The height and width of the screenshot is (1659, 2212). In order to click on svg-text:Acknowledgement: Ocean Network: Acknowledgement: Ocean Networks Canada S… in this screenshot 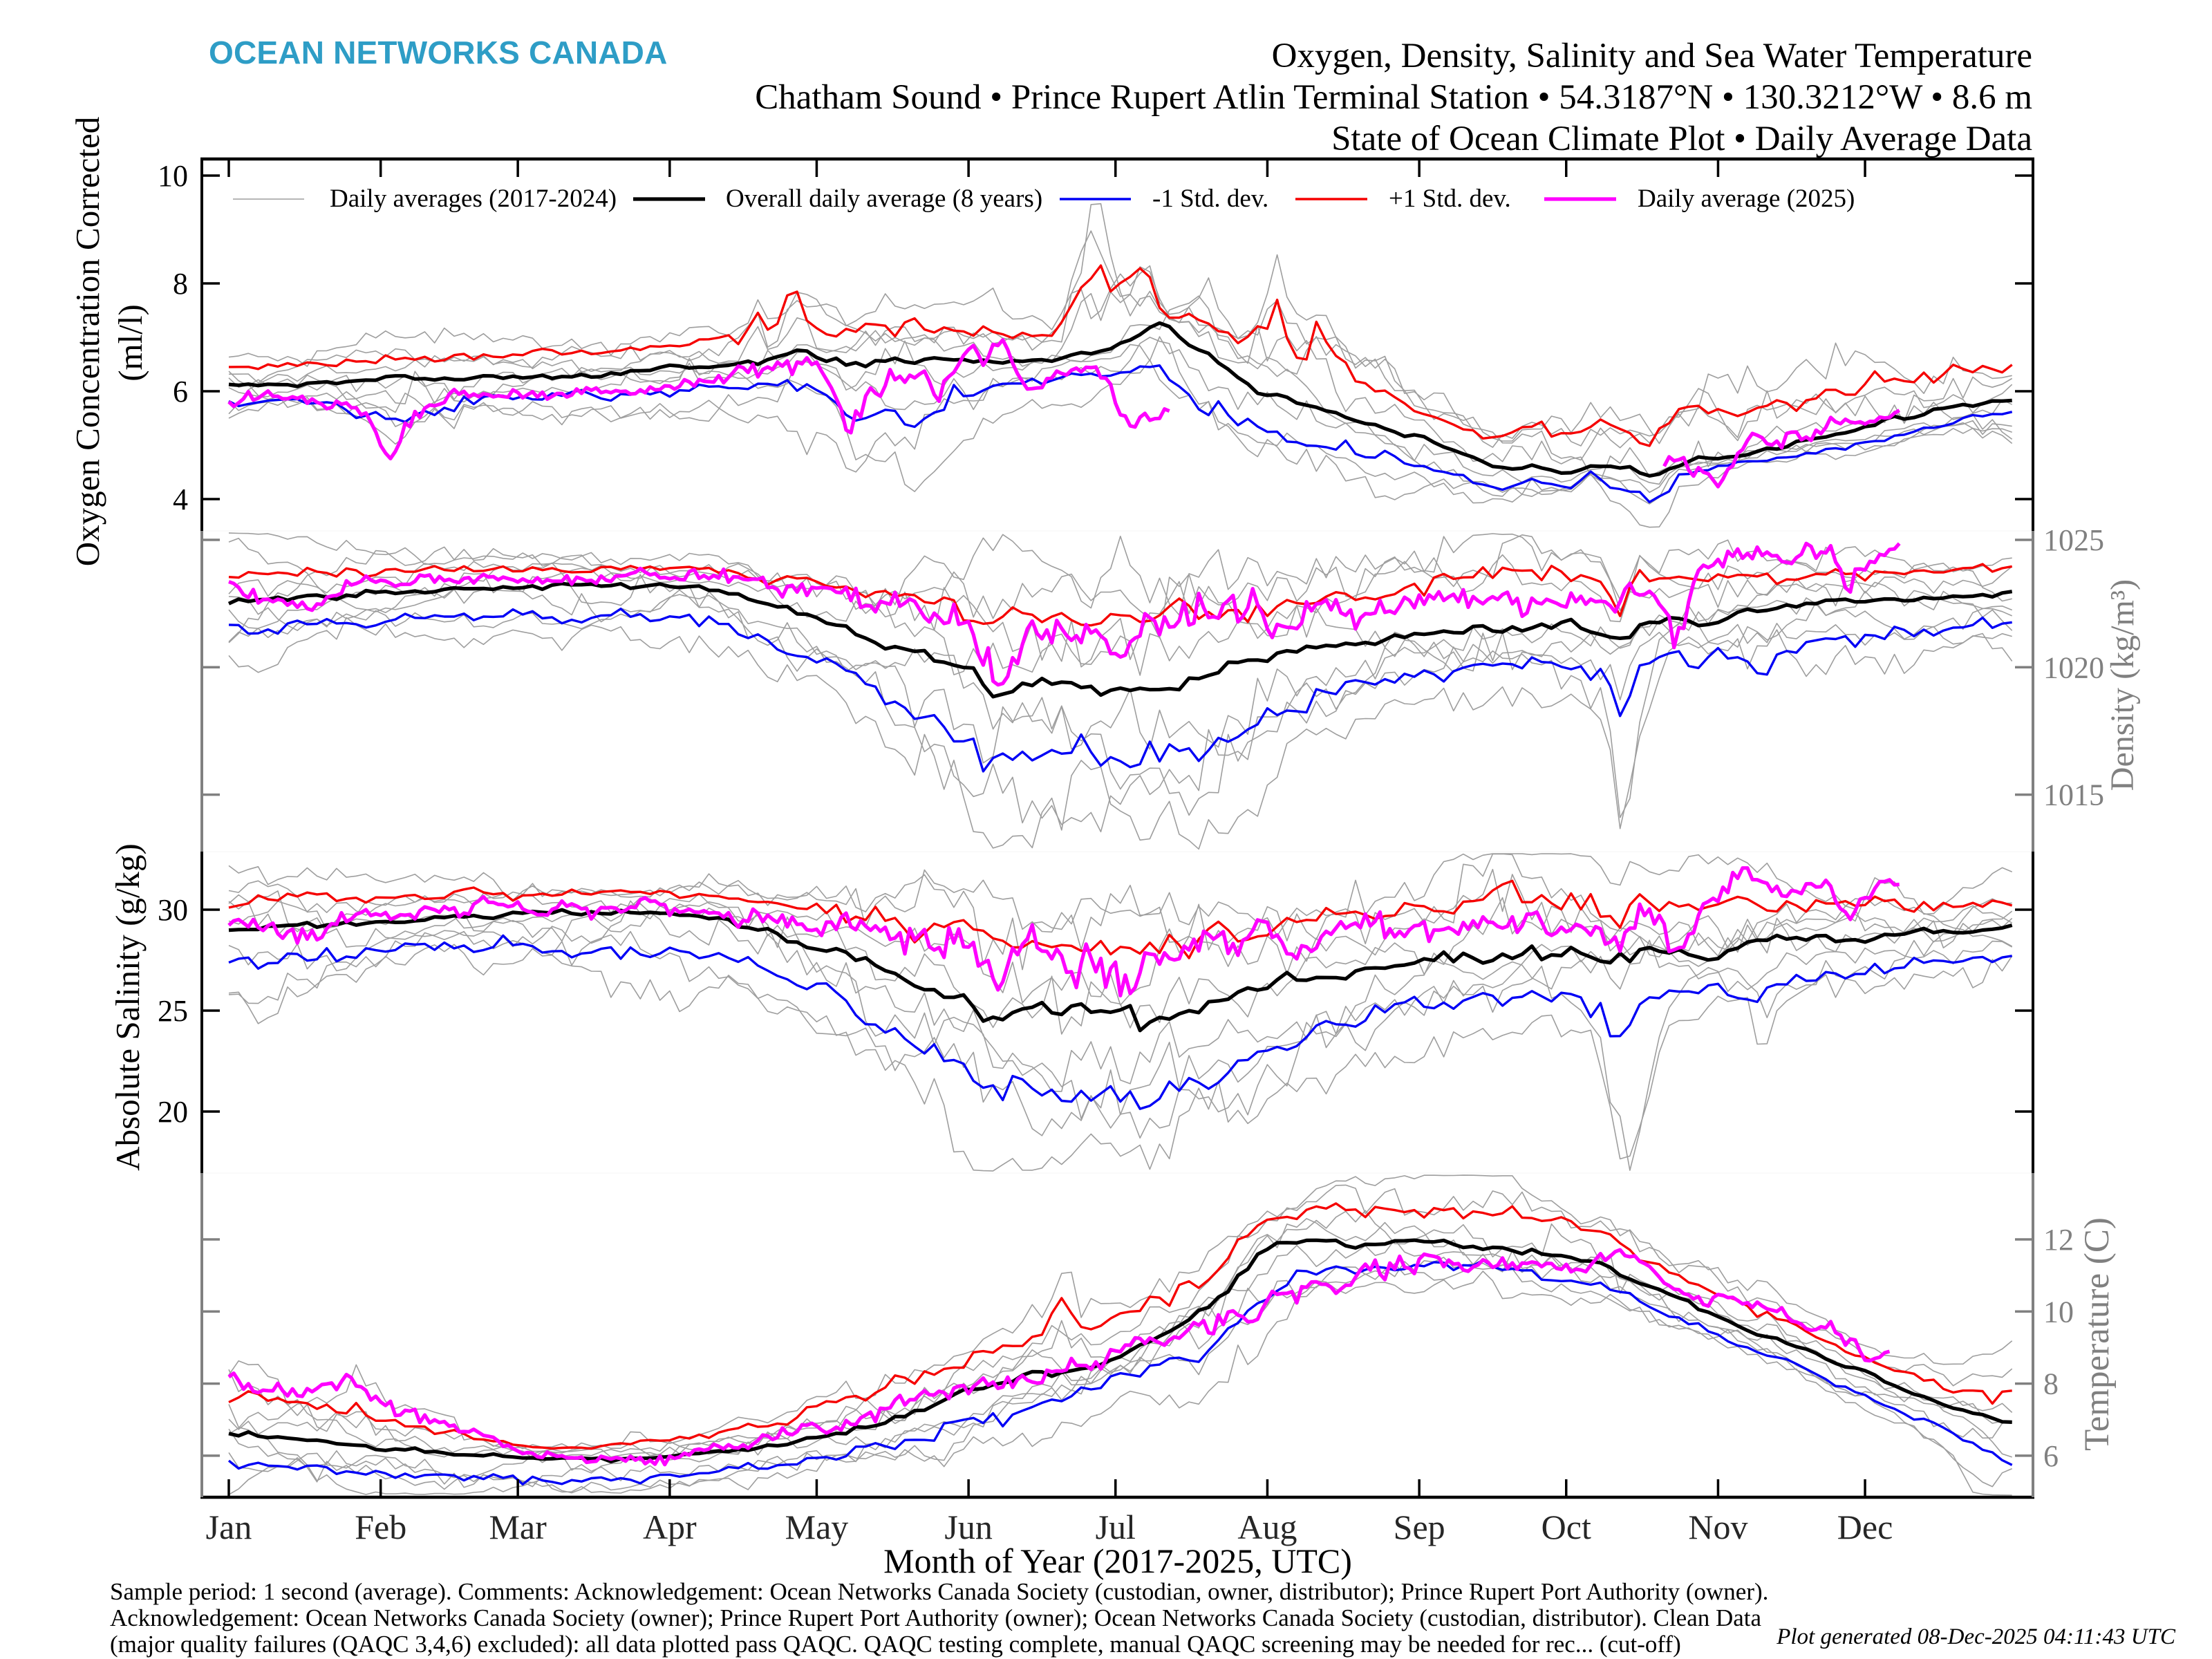, I will do `click(936, 1618)`.